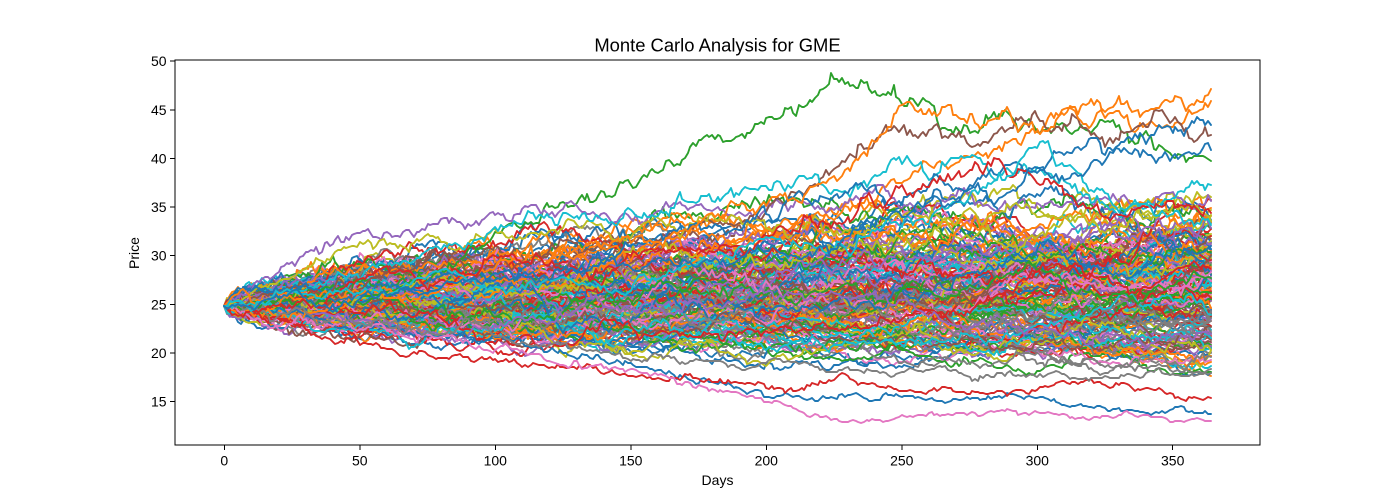 This screenshot has width=1400, height=500. Describe the element at coordinates (767, 461) in the screenshot. I see `svg-text: 200` at that location.